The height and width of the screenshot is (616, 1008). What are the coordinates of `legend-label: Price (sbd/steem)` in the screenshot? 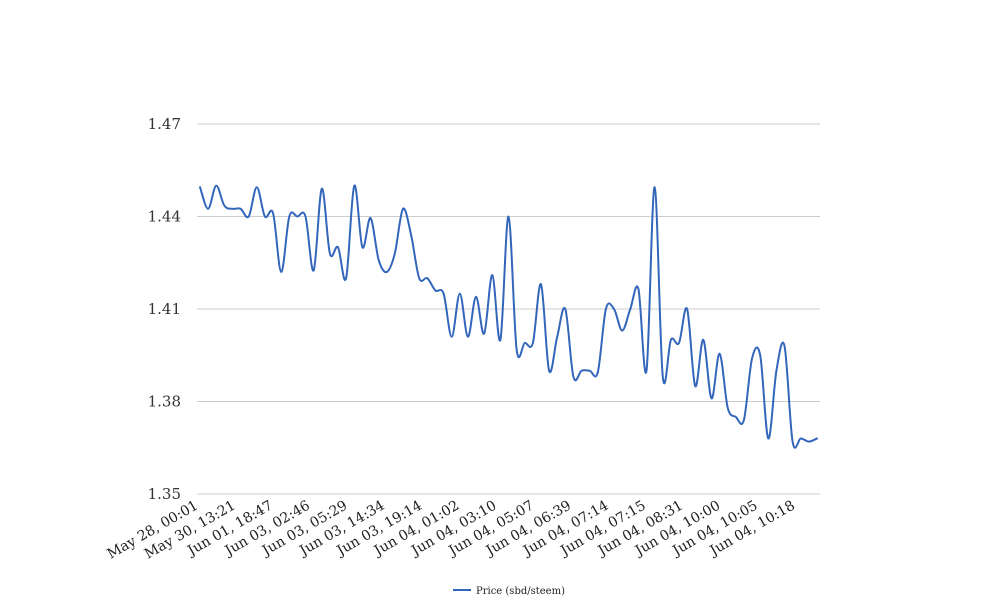 It's located at (520, 591).